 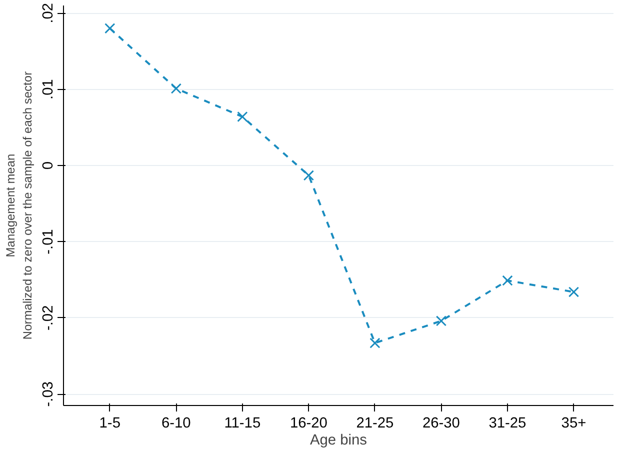 What do you see at coordinates (48, 13) in the screenshot?
I see `y-tick-label: .02` at bounding box center [48, 13].